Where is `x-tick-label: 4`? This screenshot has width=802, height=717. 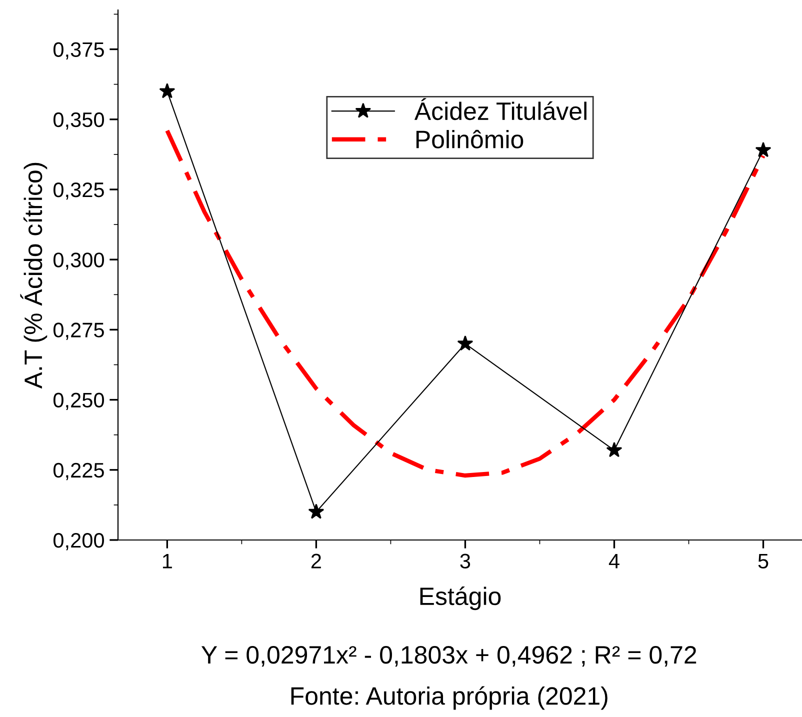 x-tick-label: 4 is located at coordinates (614, 561).